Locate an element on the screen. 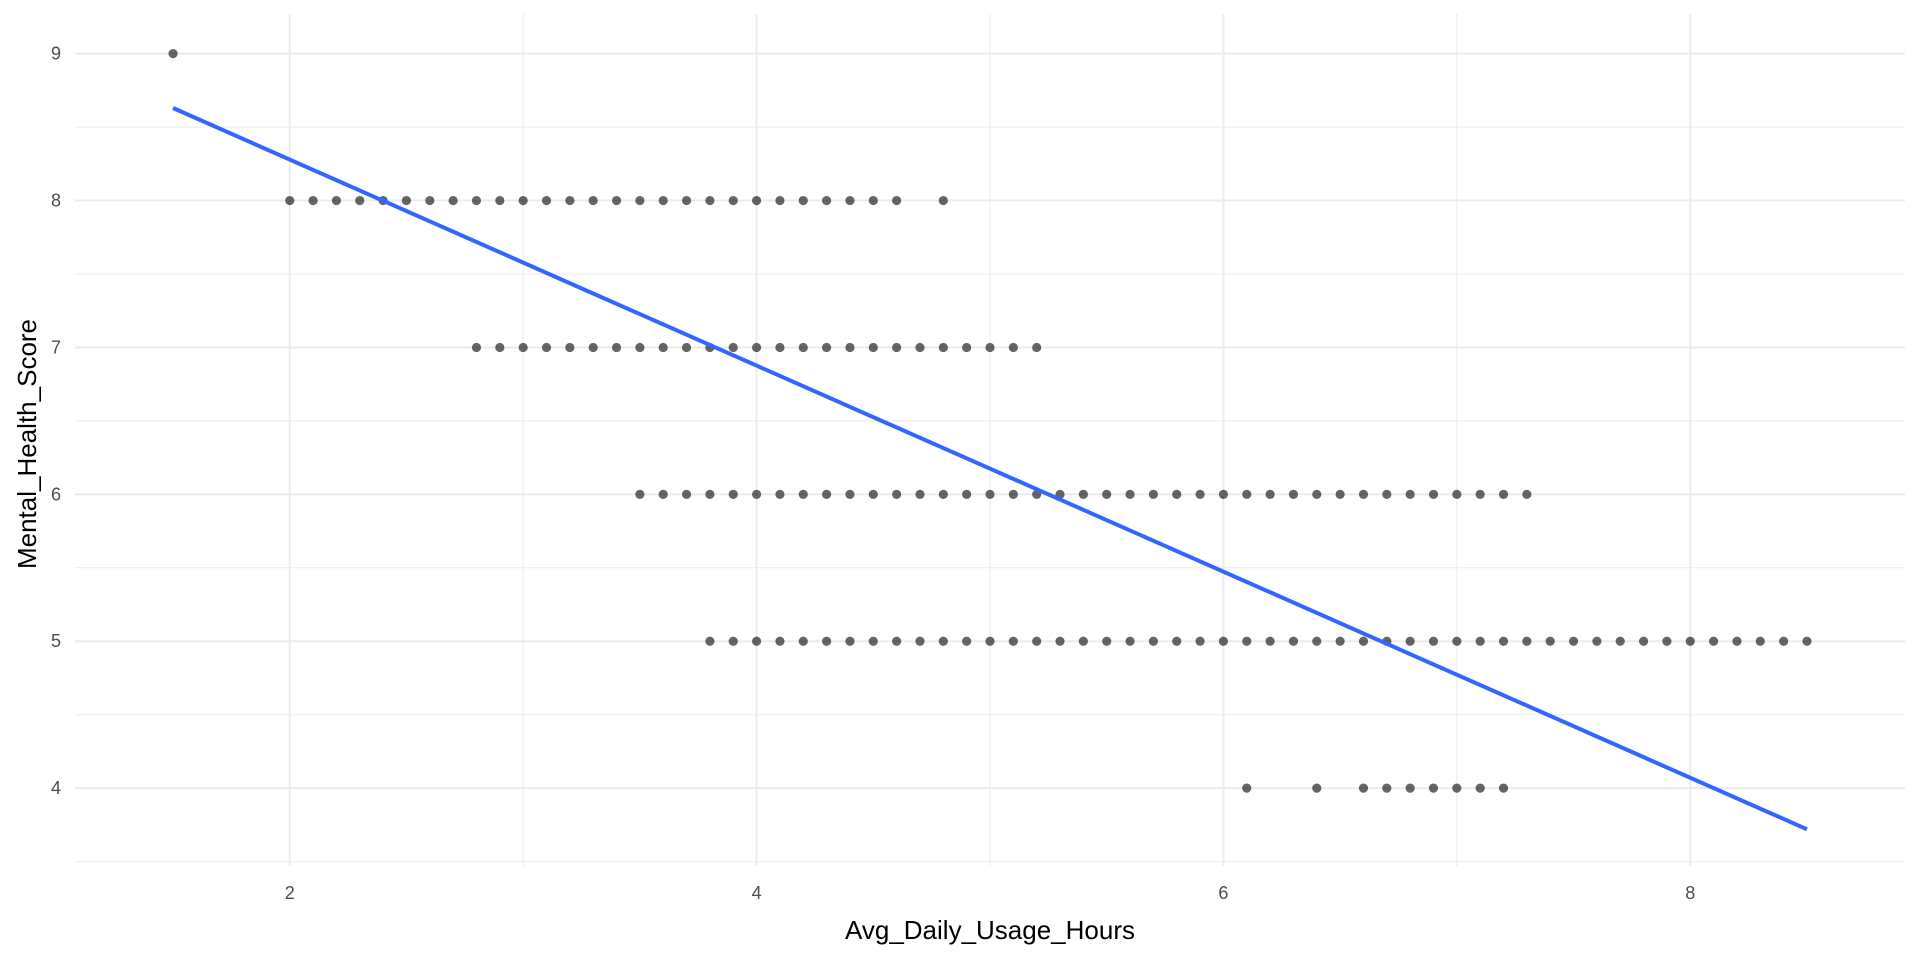 This screenshot has width=1920, height=960. y-tick-label: 9 is located at coordinates (56, 54).